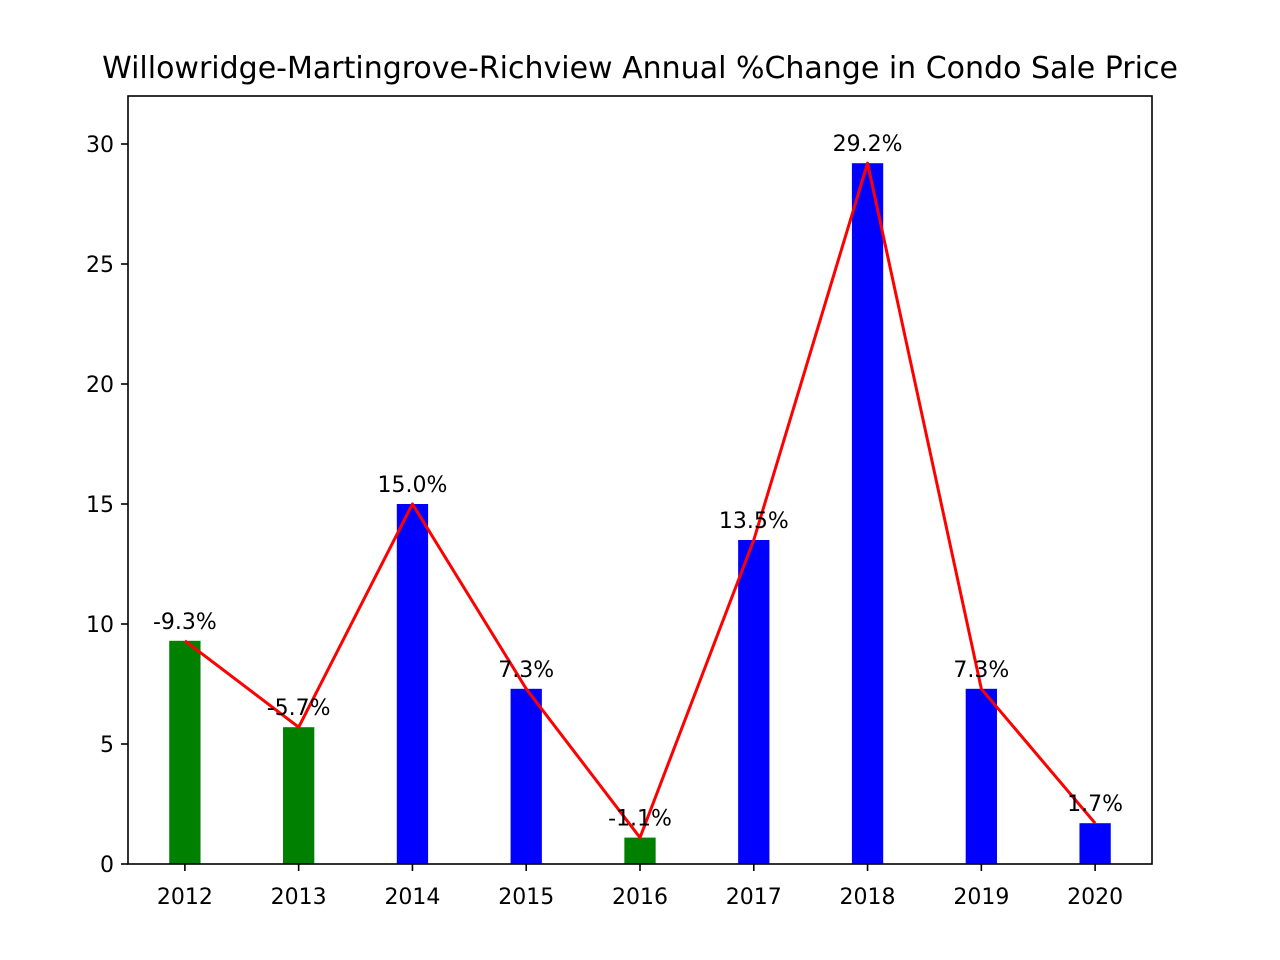 This screenshot has width=1280, height=960. What do you see at coordinates (1095, 843) in the screenshot?
I see `bar-2020` at bounding box center [1095, 843].